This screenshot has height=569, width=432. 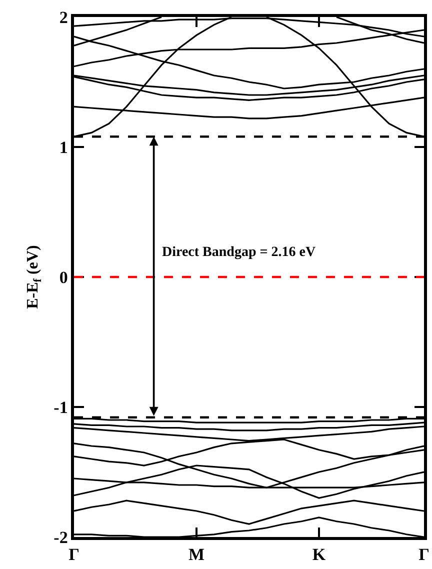 What do you see at coordinates (319, 554) in the screenshot?
I see `x-tick-label: K` at bounding box center [319, 554].